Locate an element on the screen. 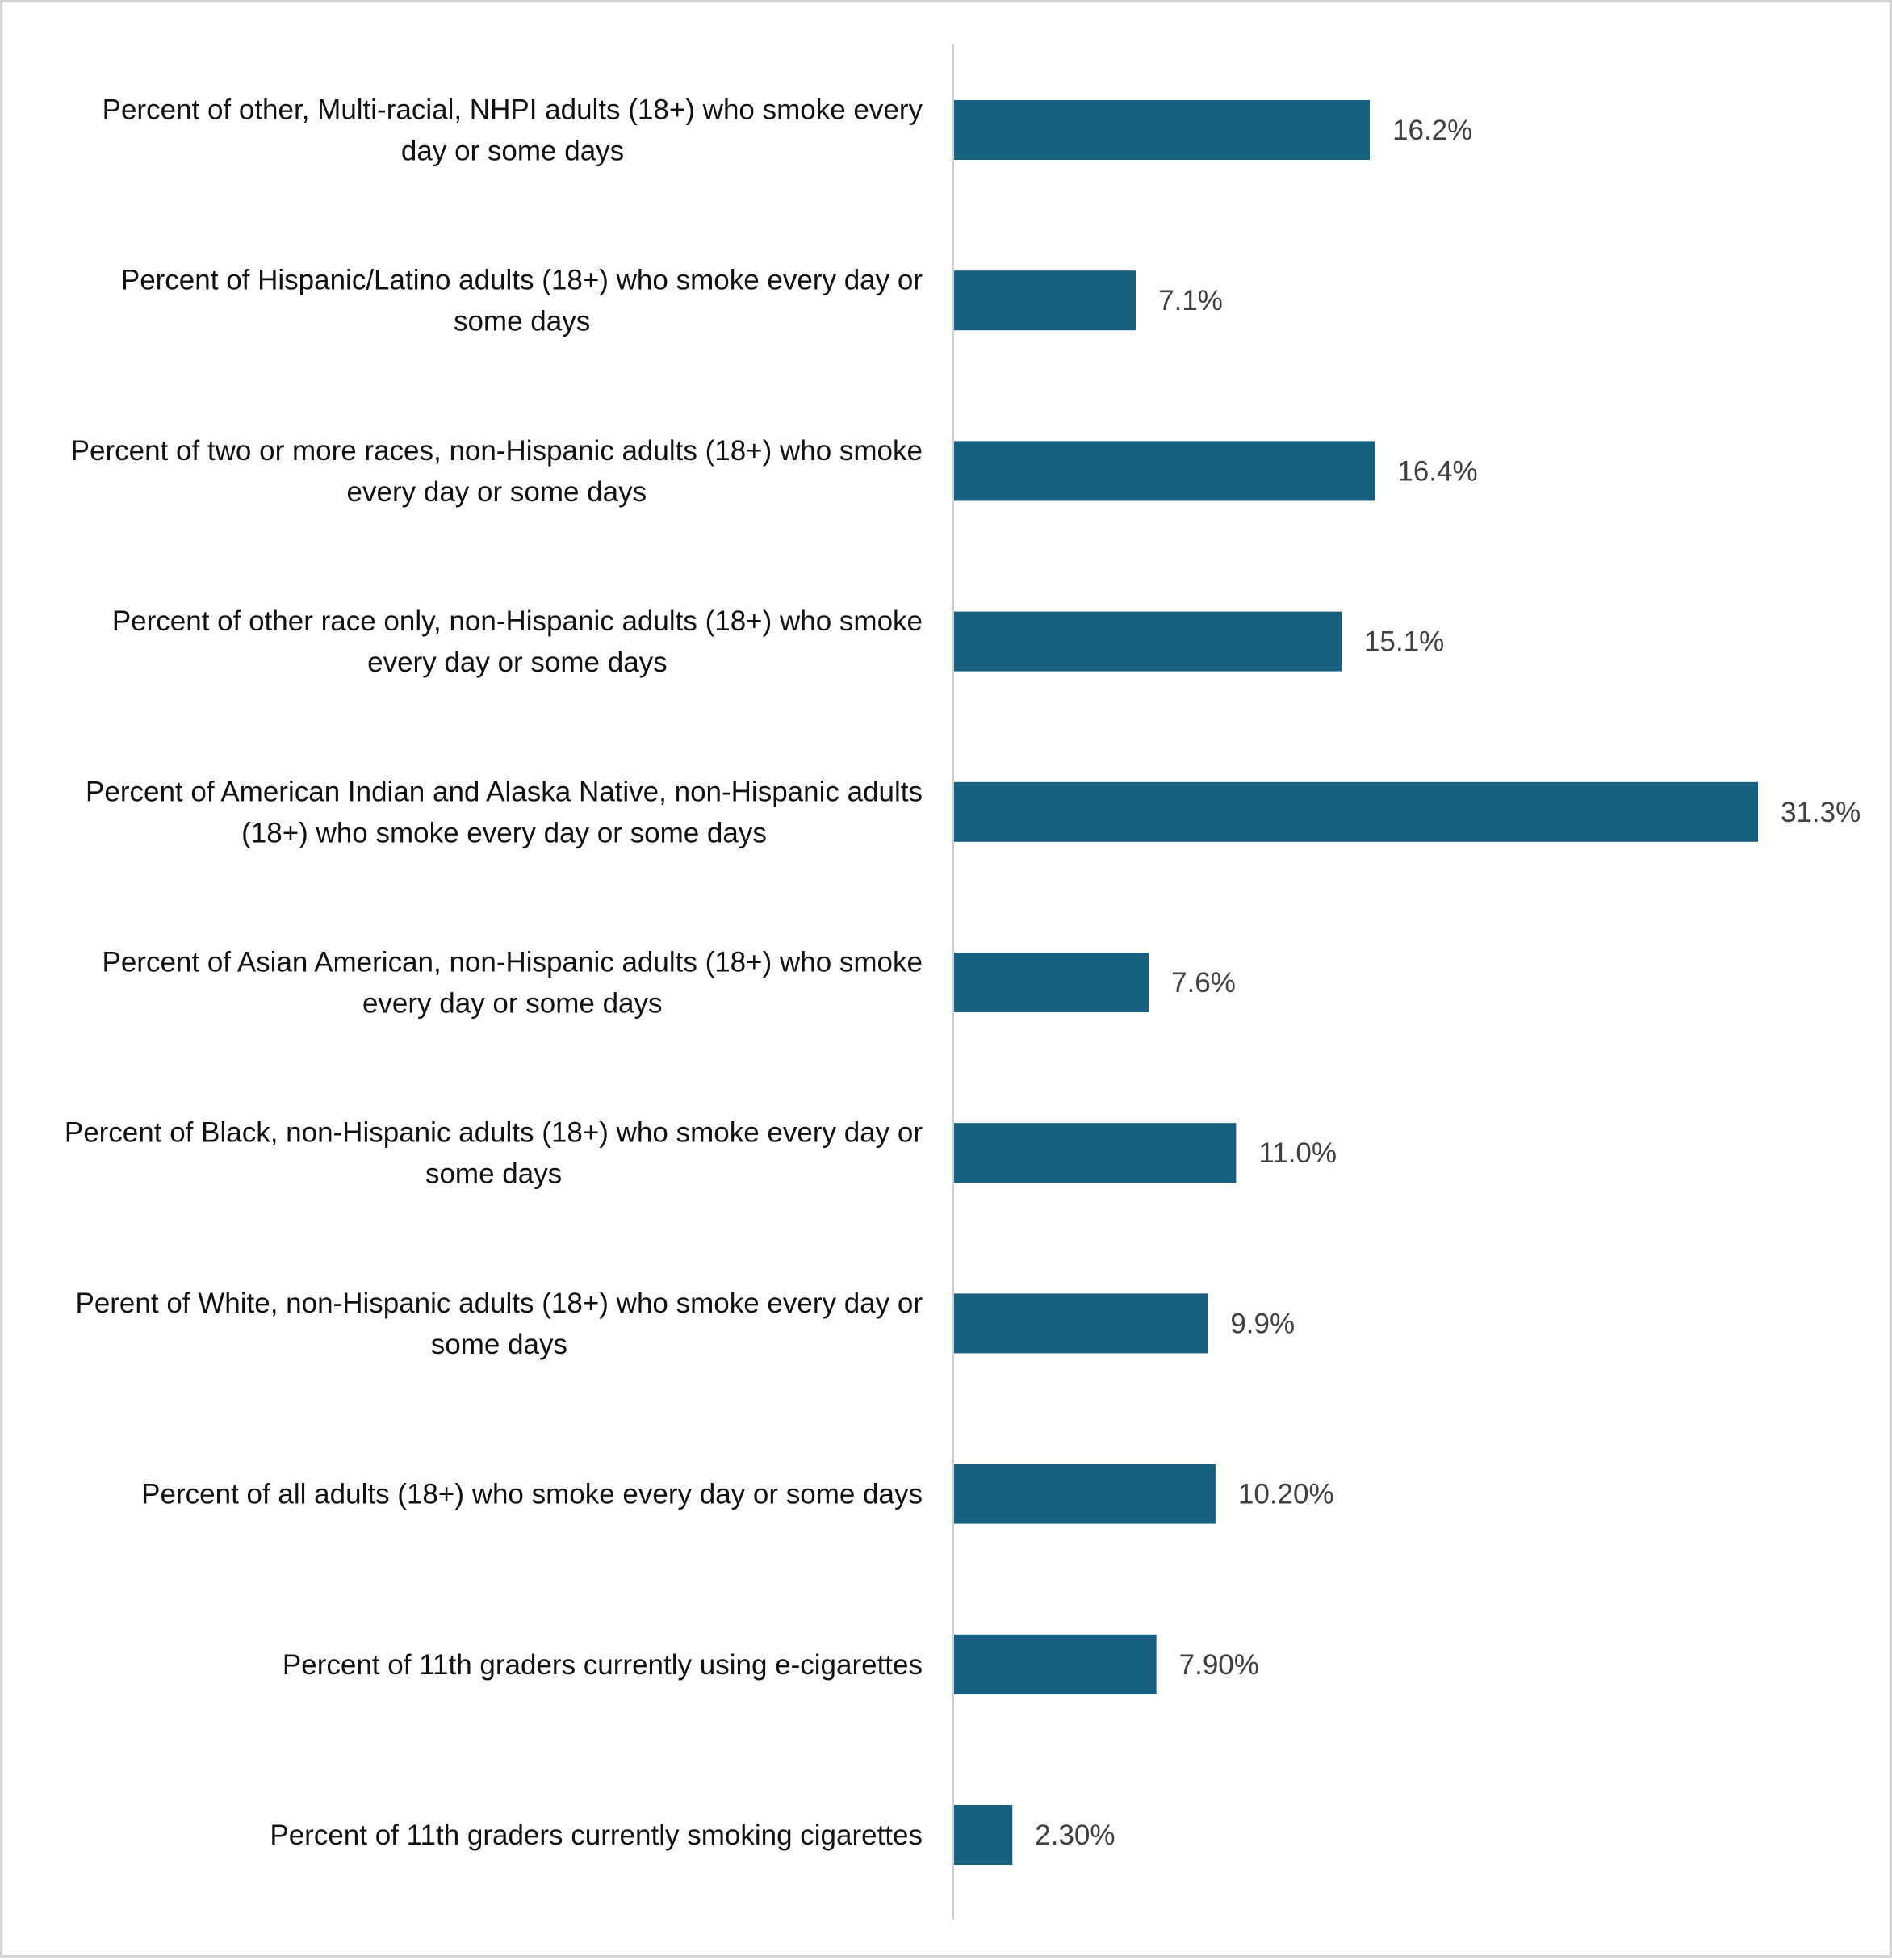  value-label-0: 16.2% is located at coordinates (1432, 130).